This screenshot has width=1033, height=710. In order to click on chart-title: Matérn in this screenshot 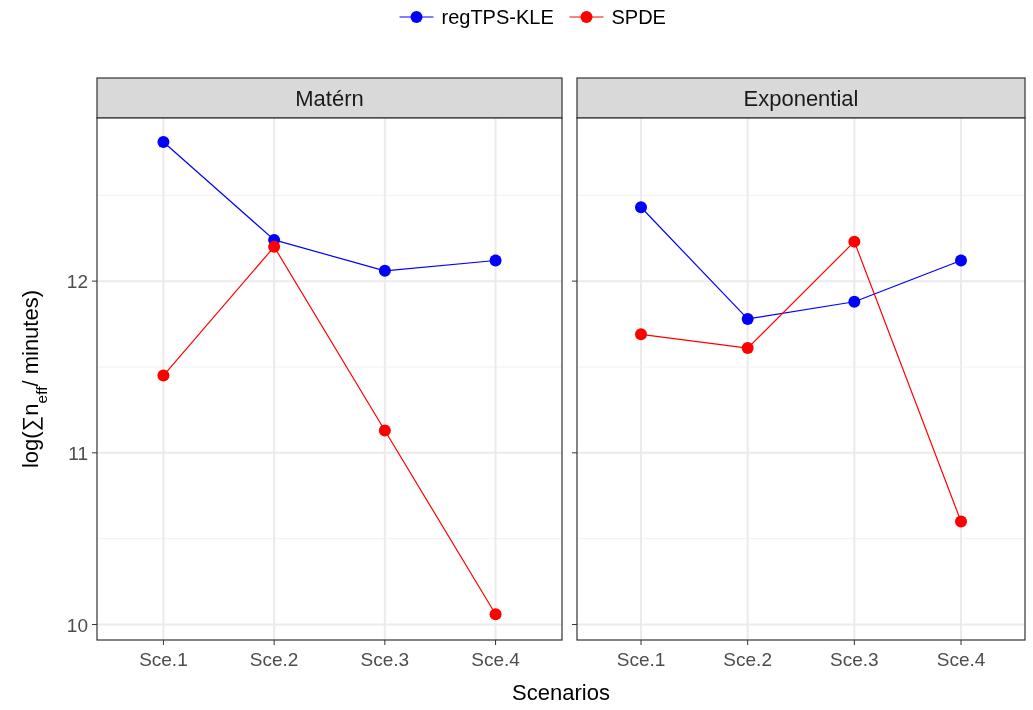, I will do `click(329, 98)`.